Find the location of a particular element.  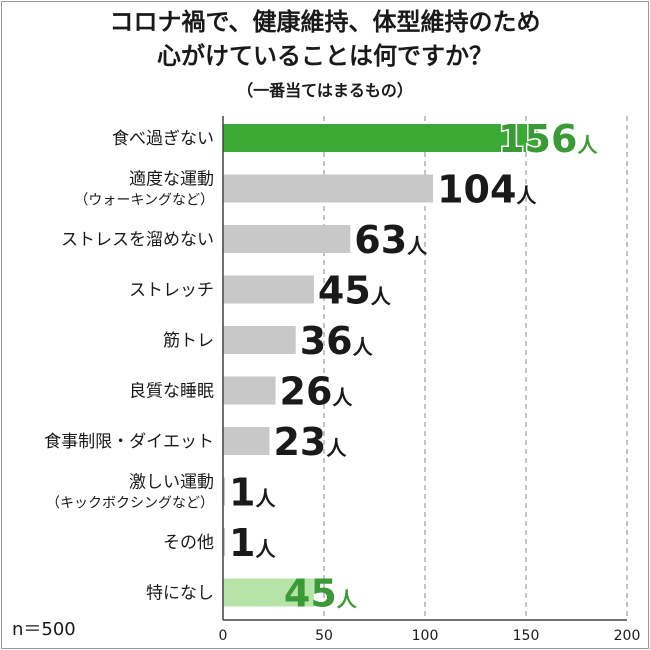

category-label: 良質な睡眠 is located at coordinates (171, 392).